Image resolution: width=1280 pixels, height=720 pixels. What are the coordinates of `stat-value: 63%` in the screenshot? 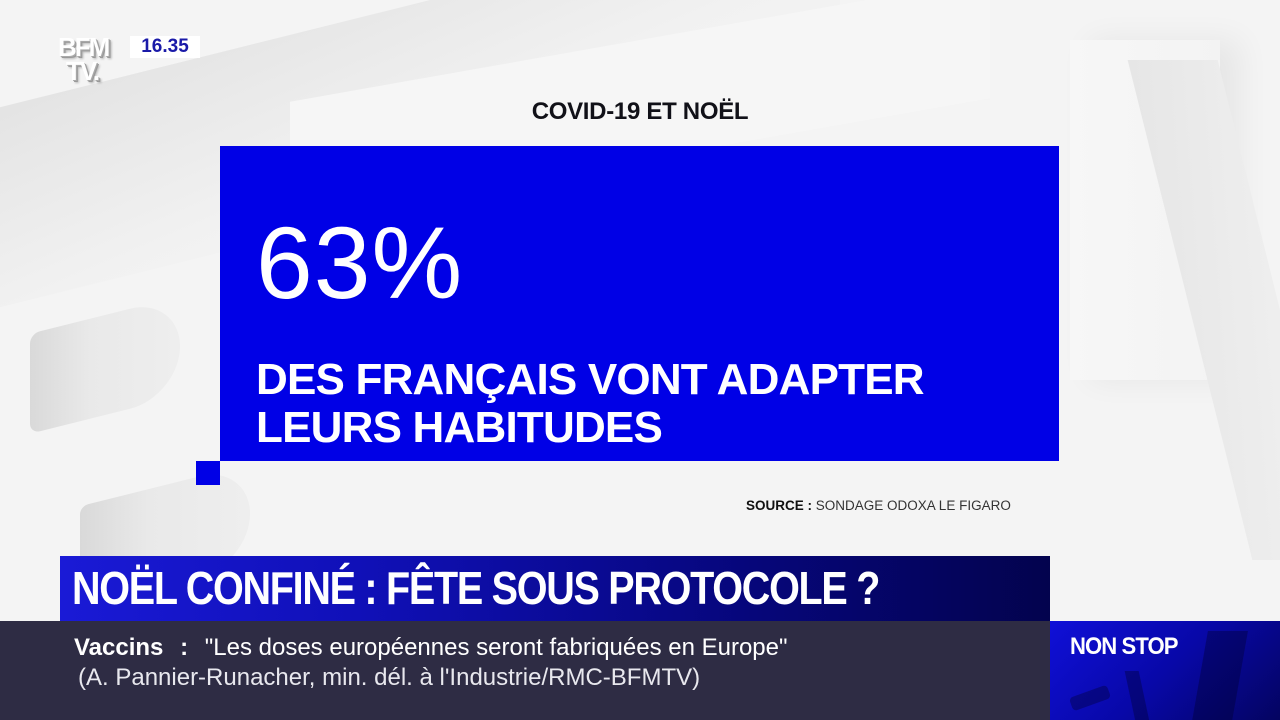 It's located at (360, 263).